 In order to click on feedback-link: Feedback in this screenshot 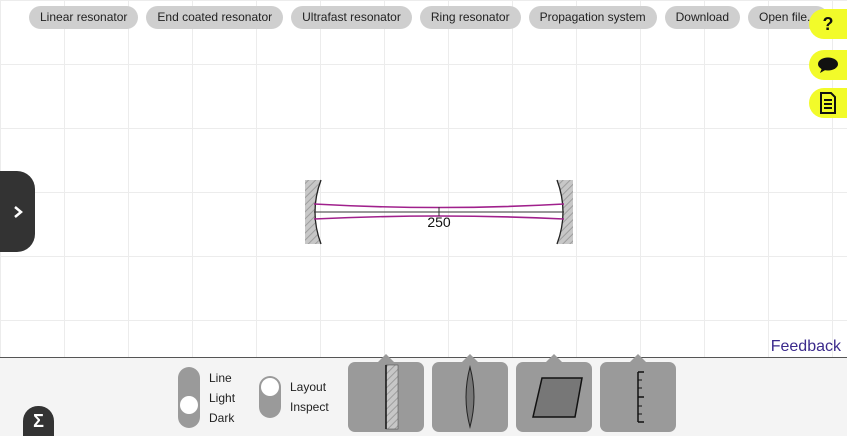, I will do `click(805, 346)`.